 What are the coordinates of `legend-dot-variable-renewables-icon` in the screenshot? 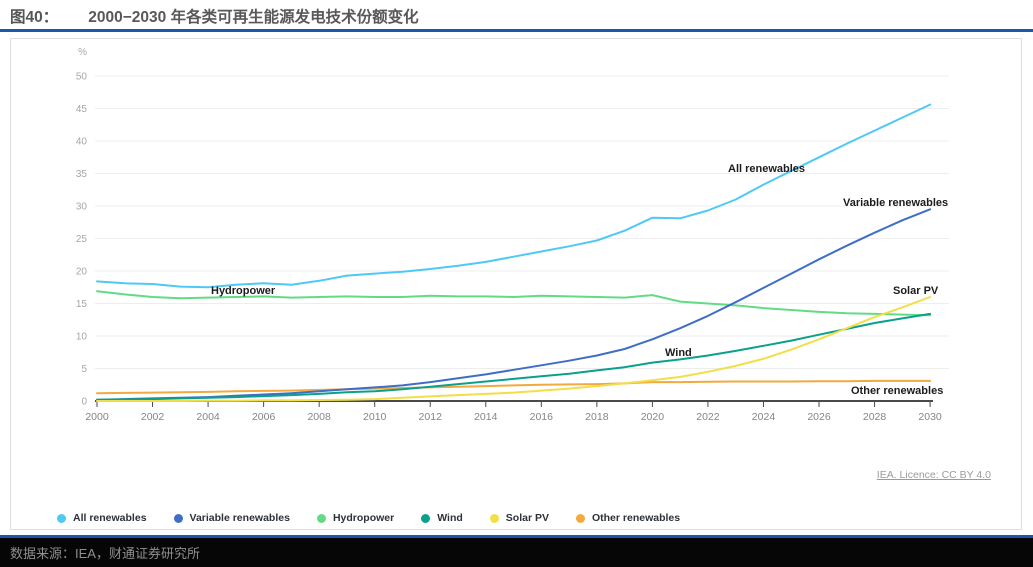 It's located at (178, 518).